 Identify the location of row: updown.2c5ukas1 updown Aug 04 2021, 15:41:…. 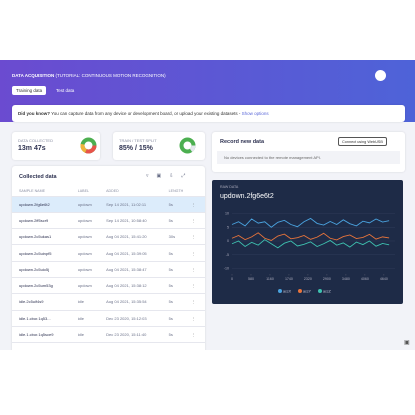
(108, 236).